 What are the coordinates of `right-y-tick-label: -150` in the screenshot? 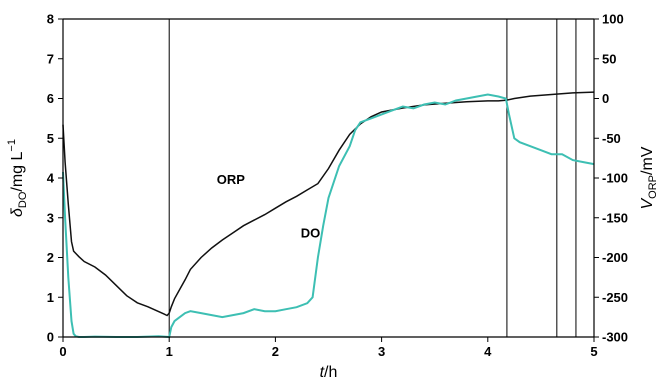 It's located at (615, 217).